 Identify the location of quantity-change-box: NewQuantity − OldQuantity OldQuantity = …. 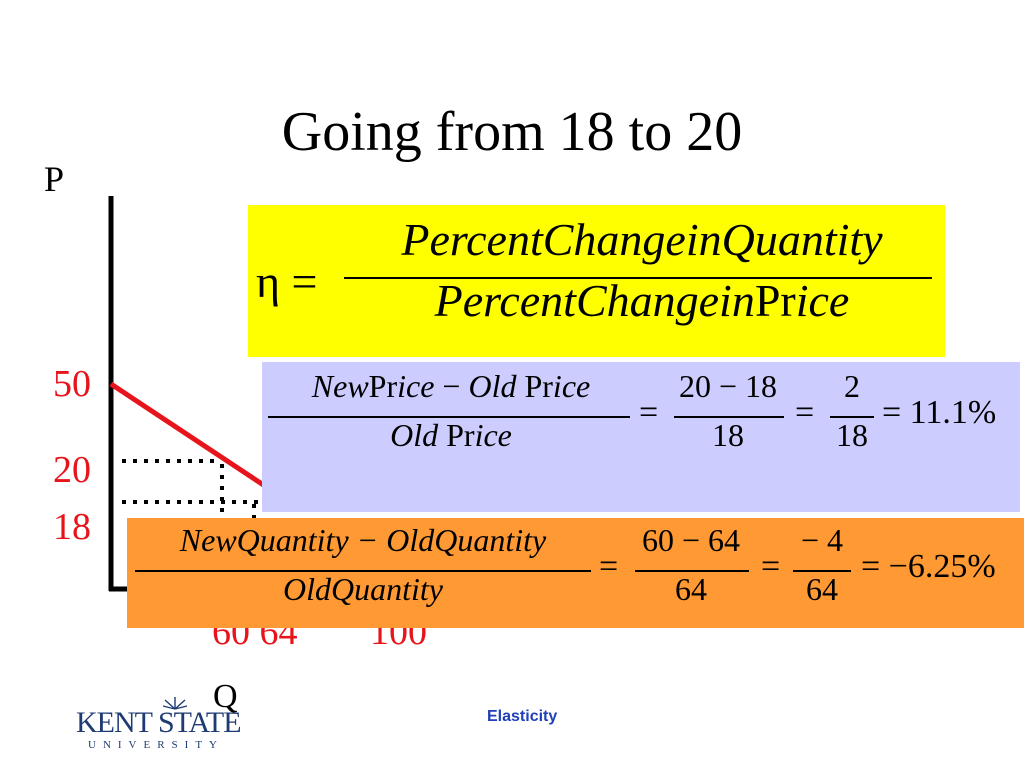
(575, 573).